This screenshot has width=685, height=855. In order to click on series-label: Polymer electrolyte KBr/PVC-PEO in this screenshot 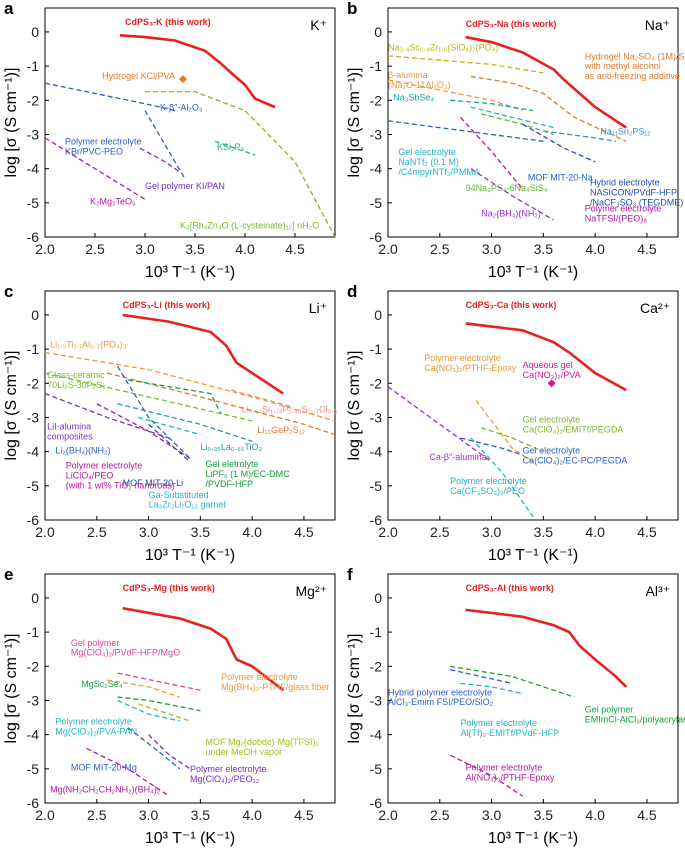, I will do `click(103, 147)`.